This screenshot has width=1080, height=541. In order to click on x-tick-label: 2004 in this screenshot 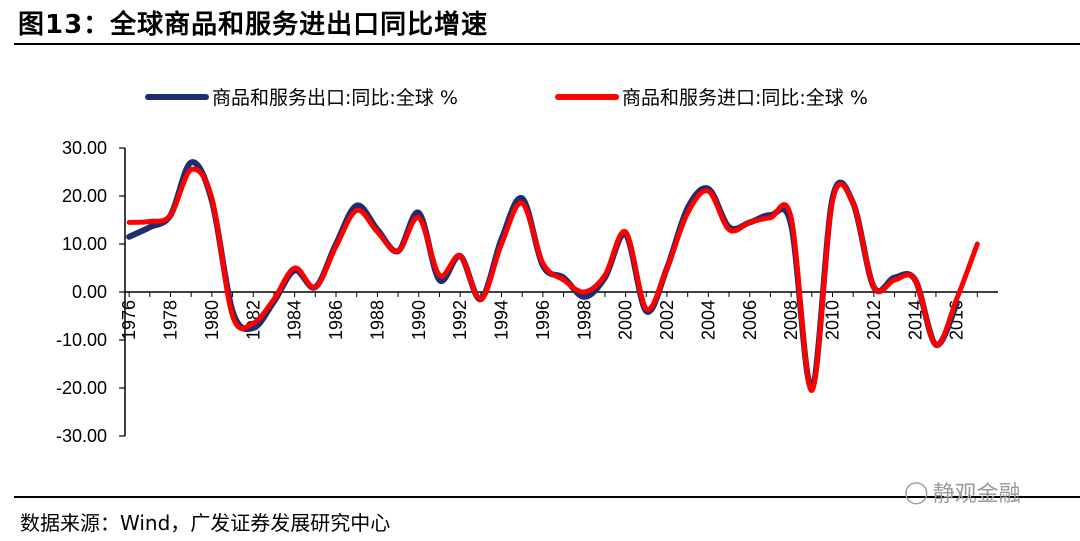, I will do `click(708, 320)`.